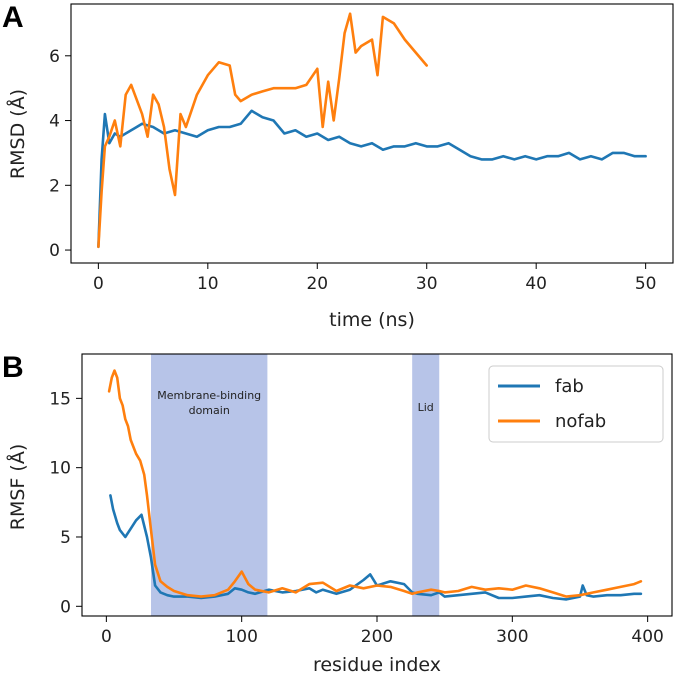  I want to click on y-tick-label: 15, so click(60, 399).